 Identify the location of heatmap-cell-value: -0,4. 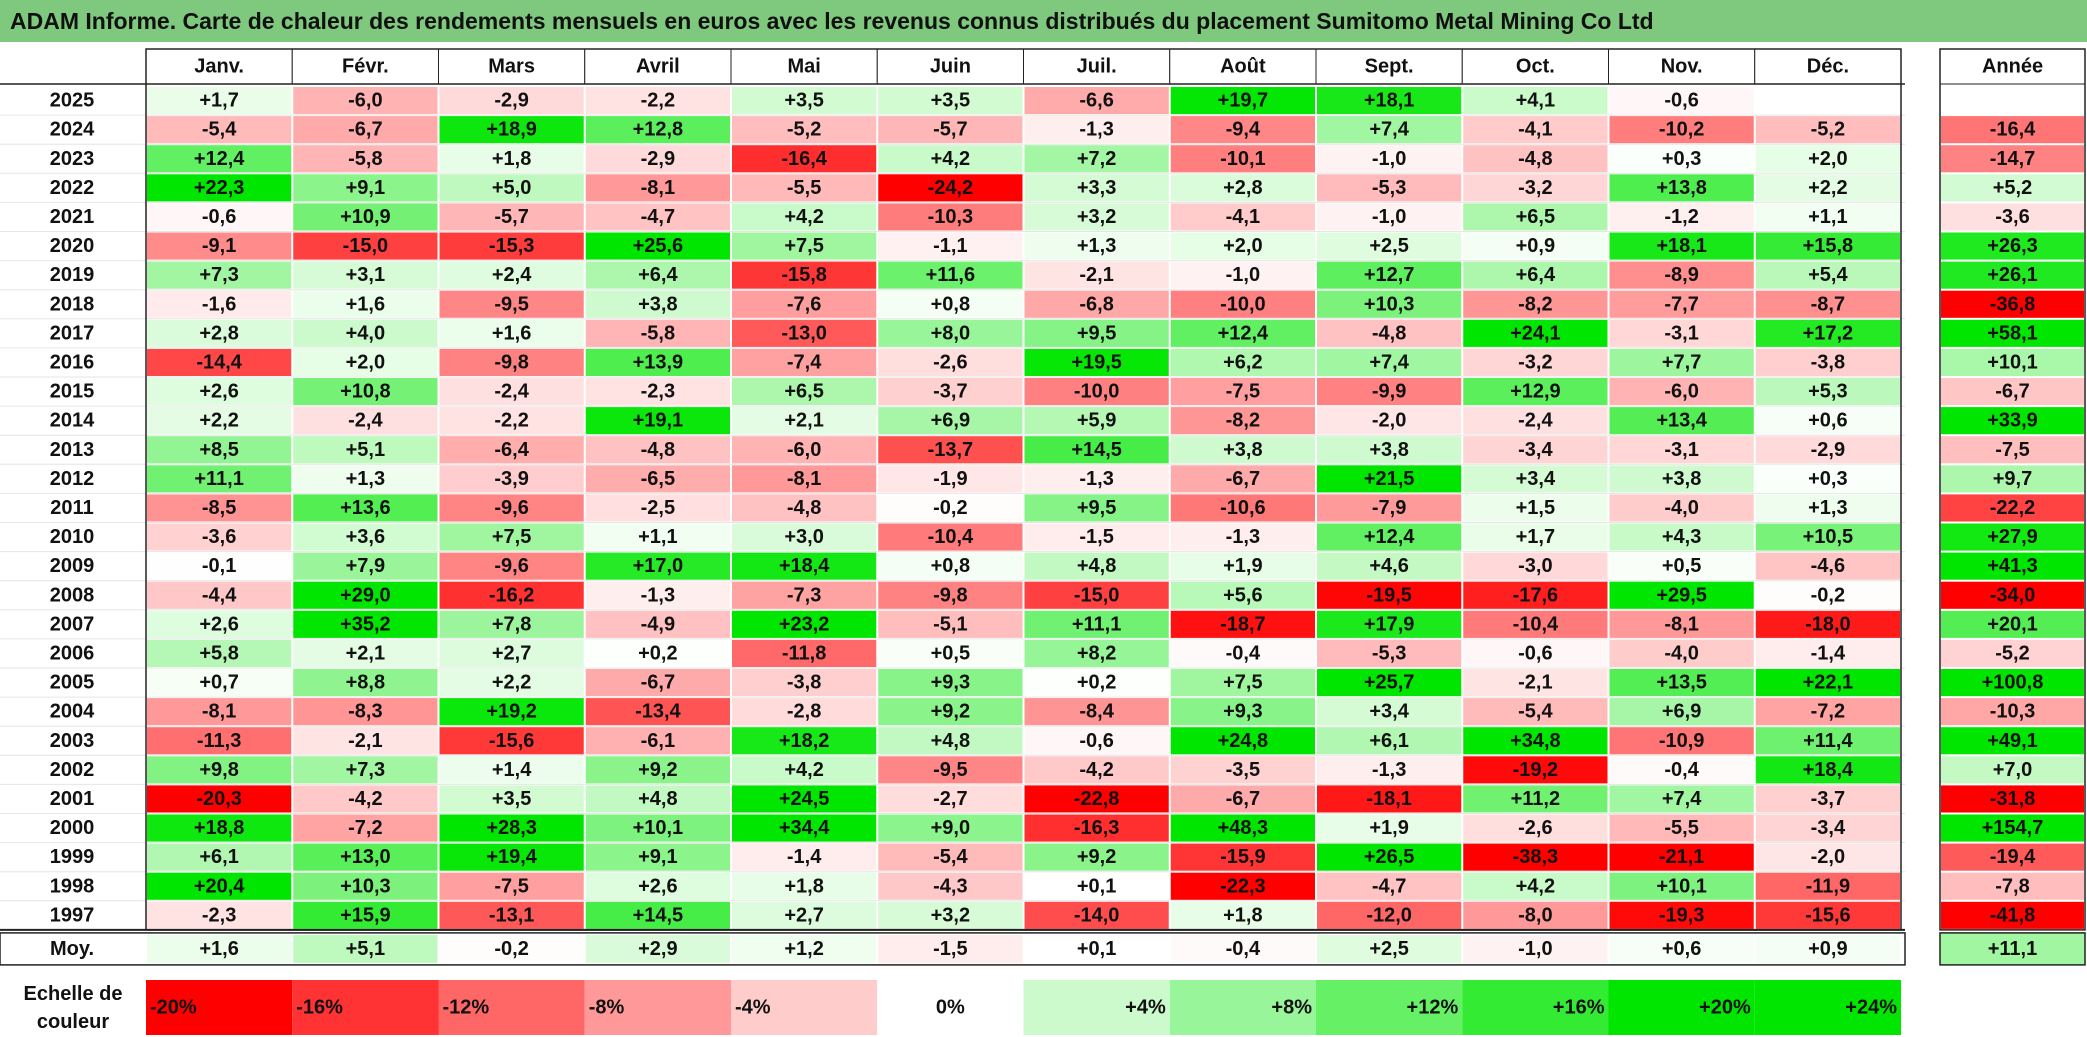
(1681, 770).